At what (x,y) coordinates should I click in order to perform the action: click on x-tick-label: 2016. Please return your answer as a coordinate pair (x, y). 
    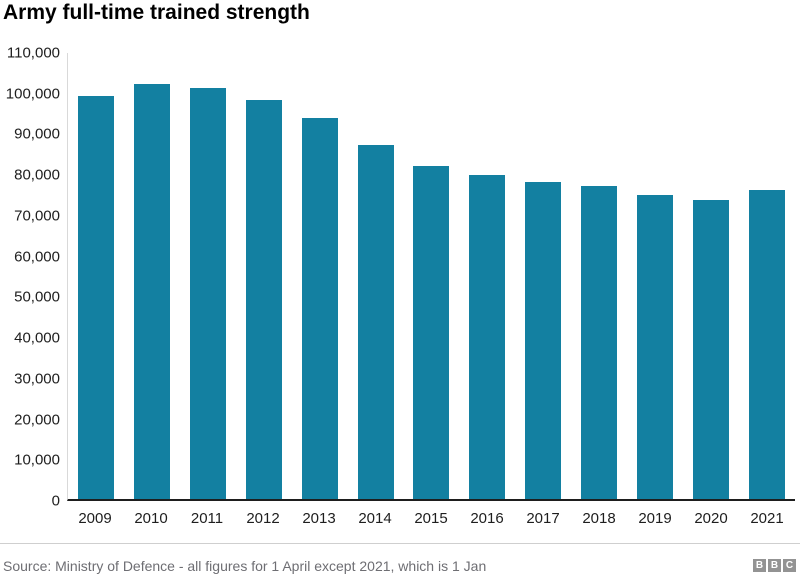
    Looking at the image, I should click on (487, 518).